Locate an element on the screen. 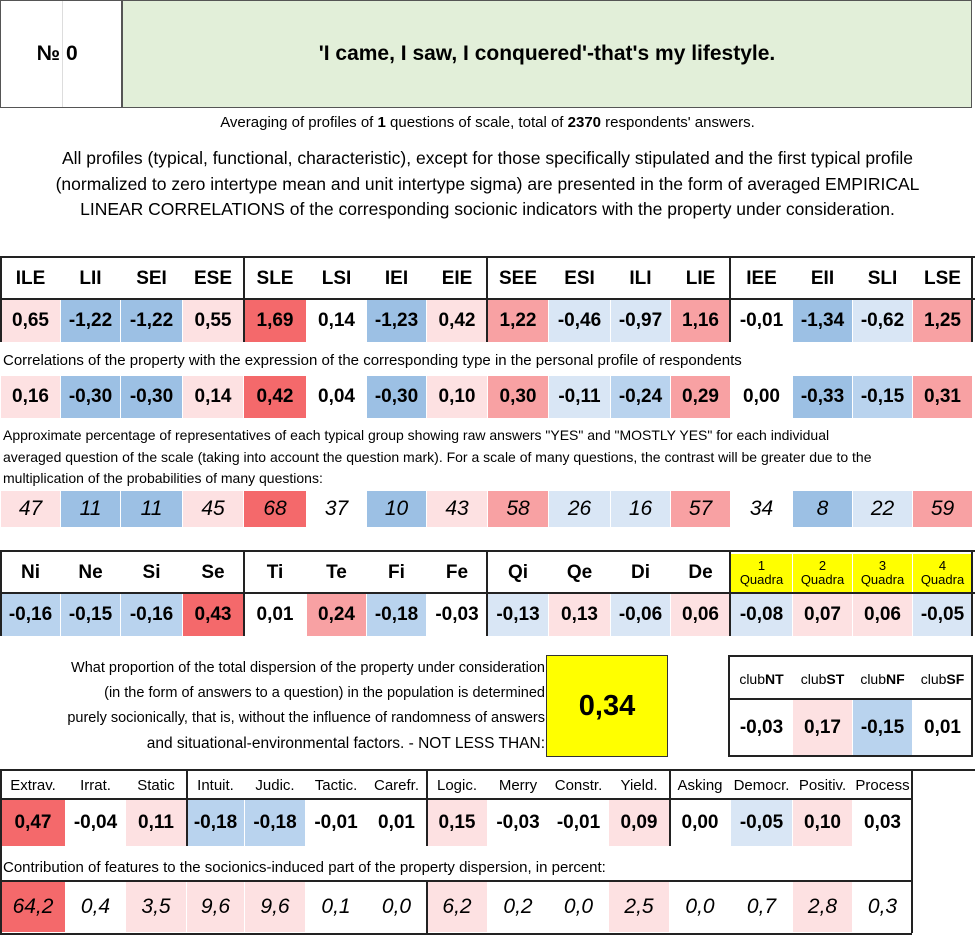  dispersion-value: 0,34 is located at coordinates (607, 706).